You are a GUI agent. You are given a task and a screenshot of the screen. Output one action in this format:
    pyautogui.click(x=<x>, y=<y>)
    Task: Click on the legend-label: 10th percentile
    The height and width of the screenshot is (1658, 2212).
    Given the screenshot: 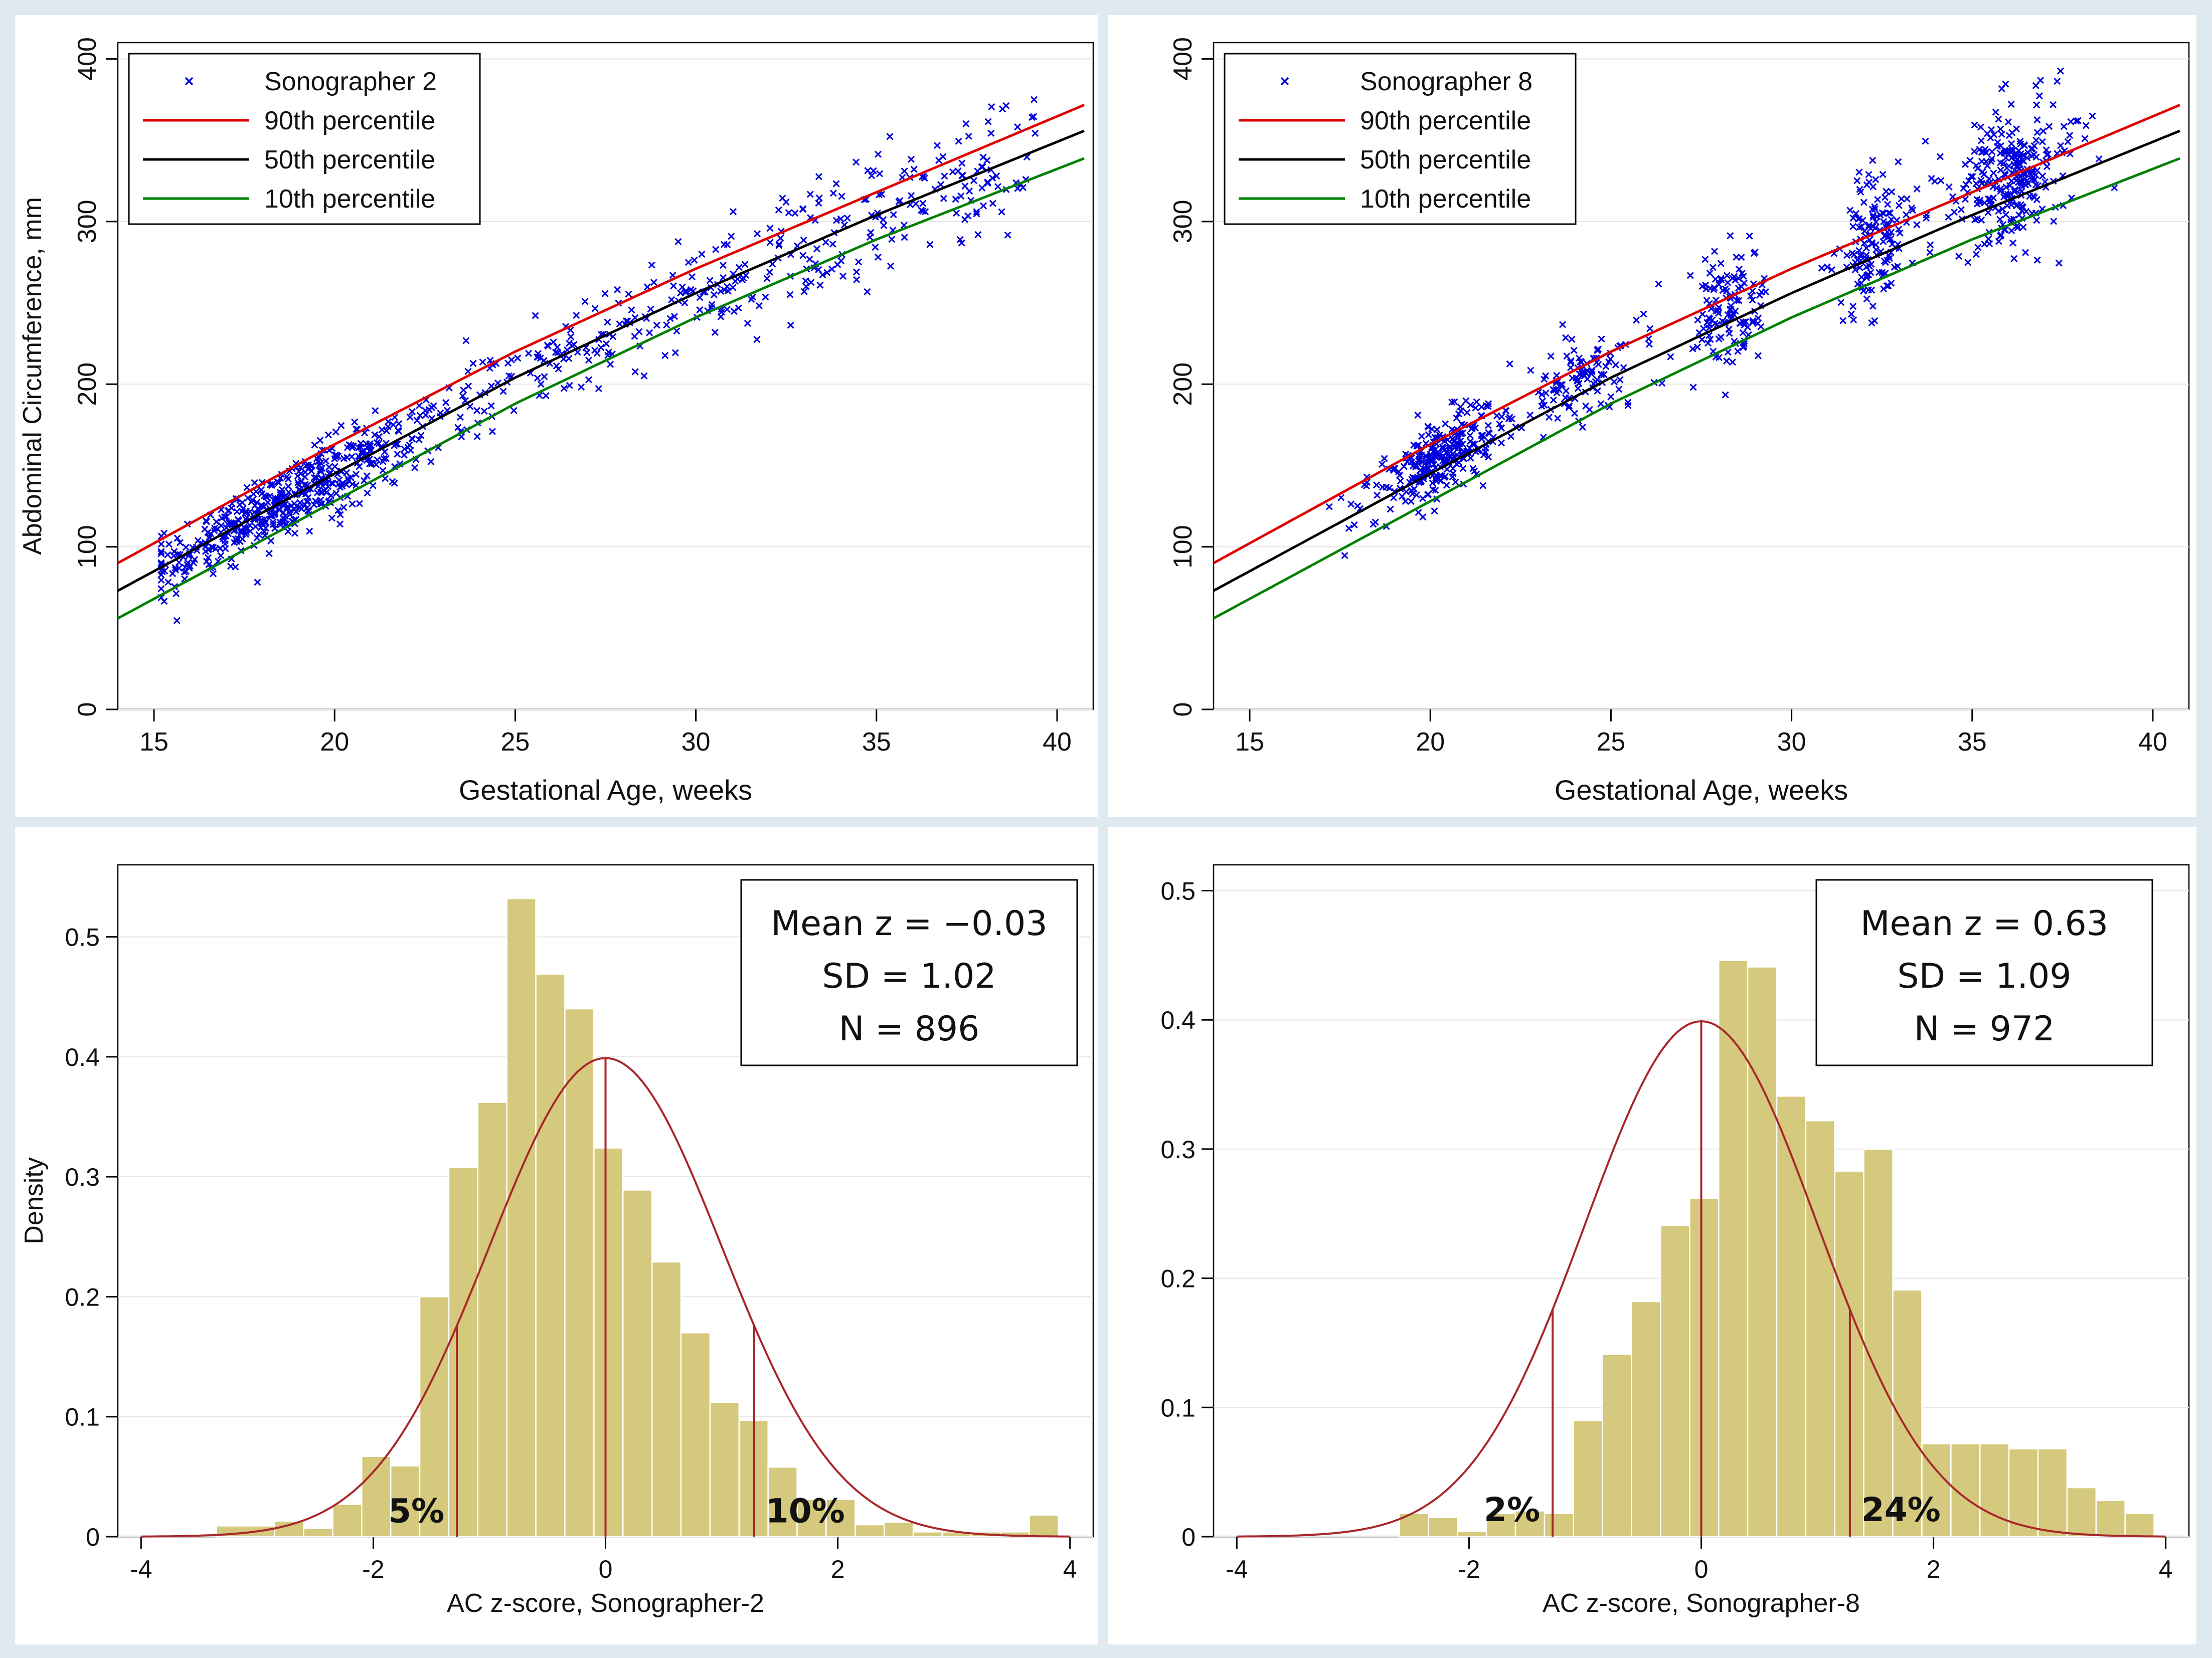 What is the action you would take?
    pyautogui.click(x=349, y=200)
    